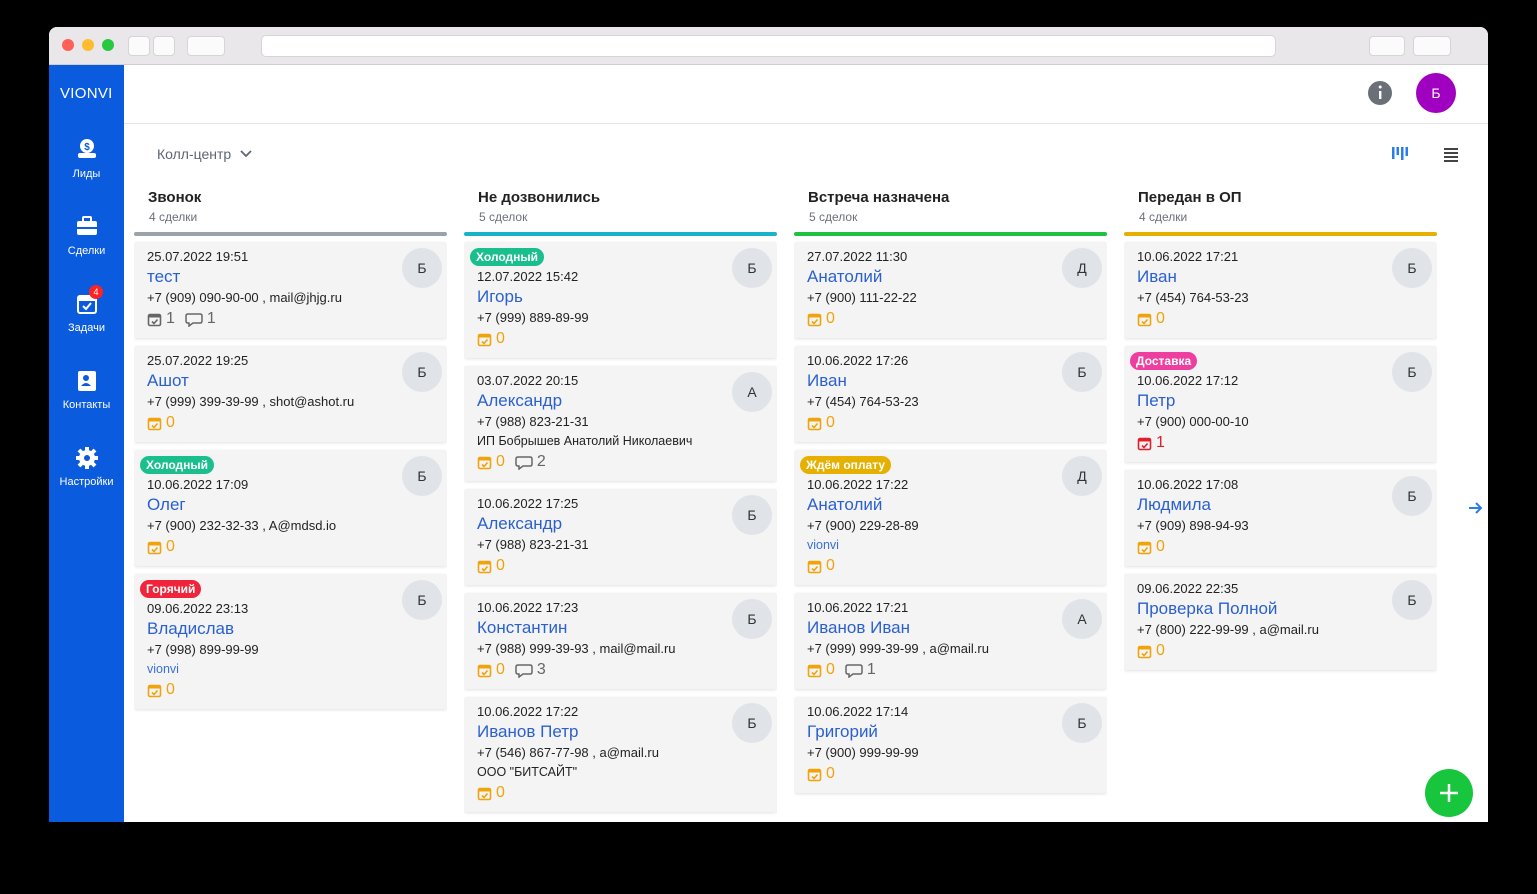 The height and width of the screenshot is (894, 1537). I want to click on deal-card: 10.06.2022 17:21 Иван +7 (454) 764-53-23 0 Б, so click(1280, 290).